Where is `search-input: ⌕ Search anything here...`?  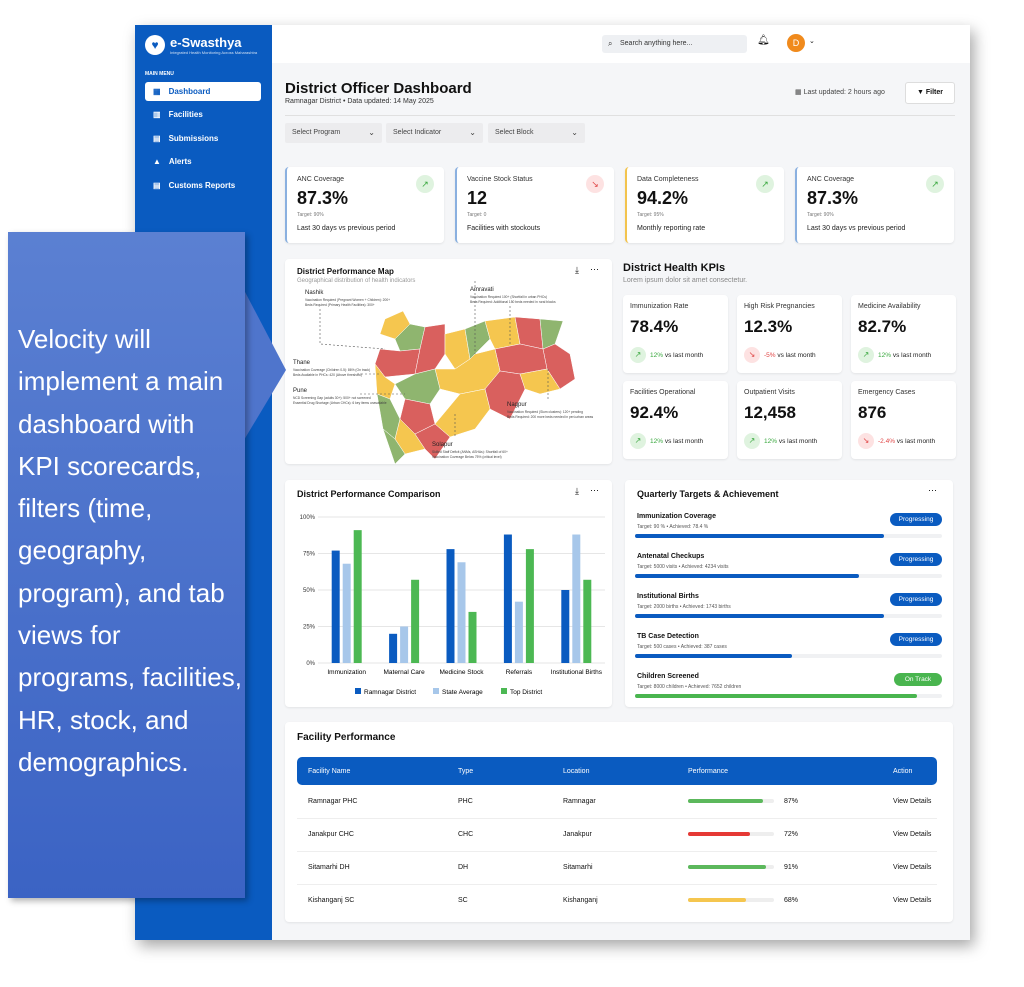 search-input: ⌕ Search anything here... is located at coordinates (674, 44).